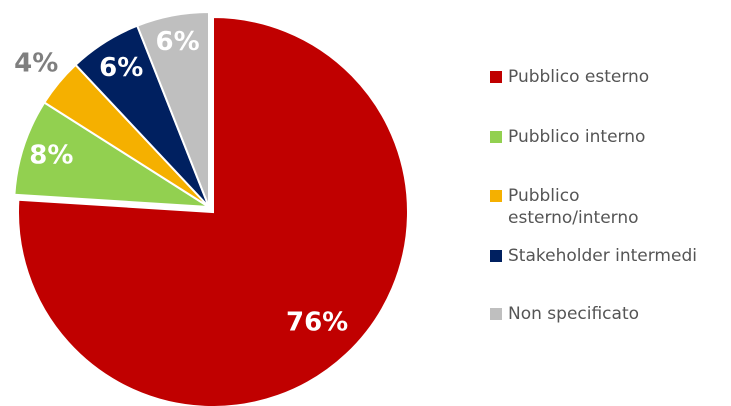 The image size is (731, 406). I want to click on legend-item: Stakeholder intermedi, so click(593, 256).